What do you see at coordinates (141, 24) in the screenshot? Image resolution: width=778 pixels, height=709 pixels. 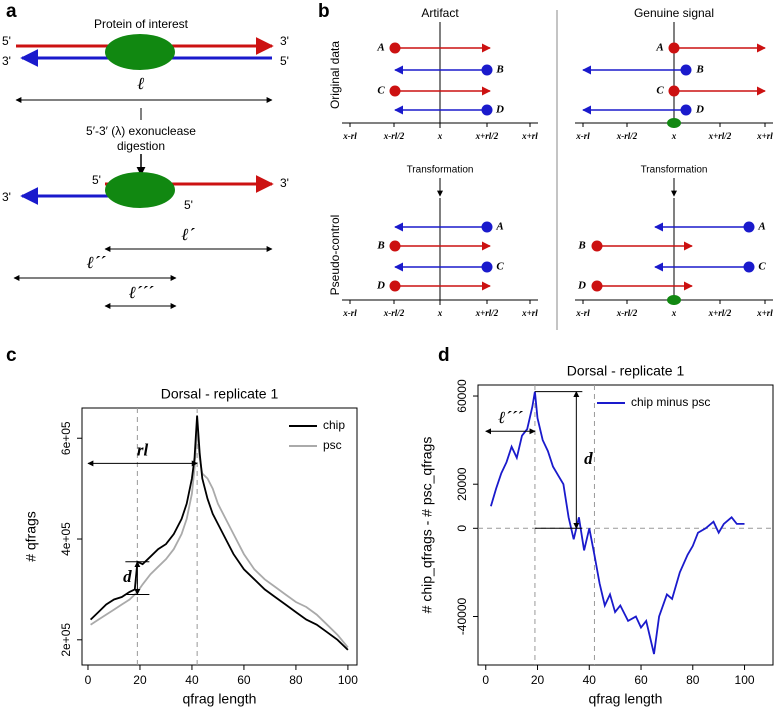 I see `protein-label: Protein of interest` at bounding box center [141, 24].